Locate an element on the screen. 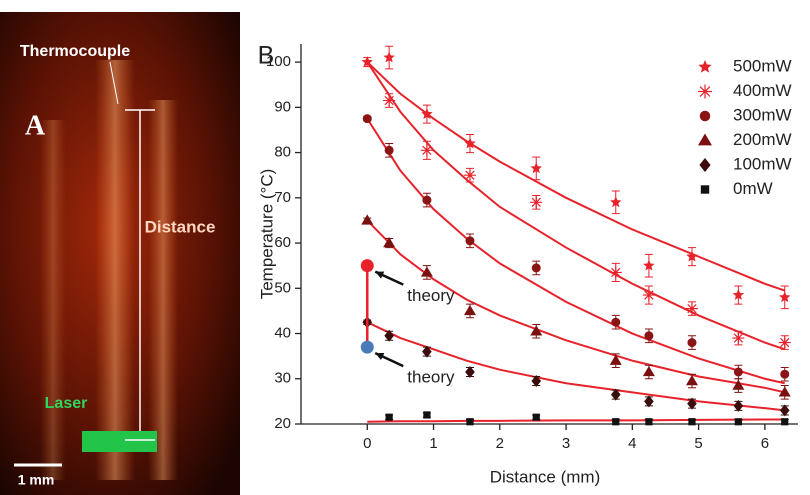  label: Thermocouple is located at coordinates (75, 51).